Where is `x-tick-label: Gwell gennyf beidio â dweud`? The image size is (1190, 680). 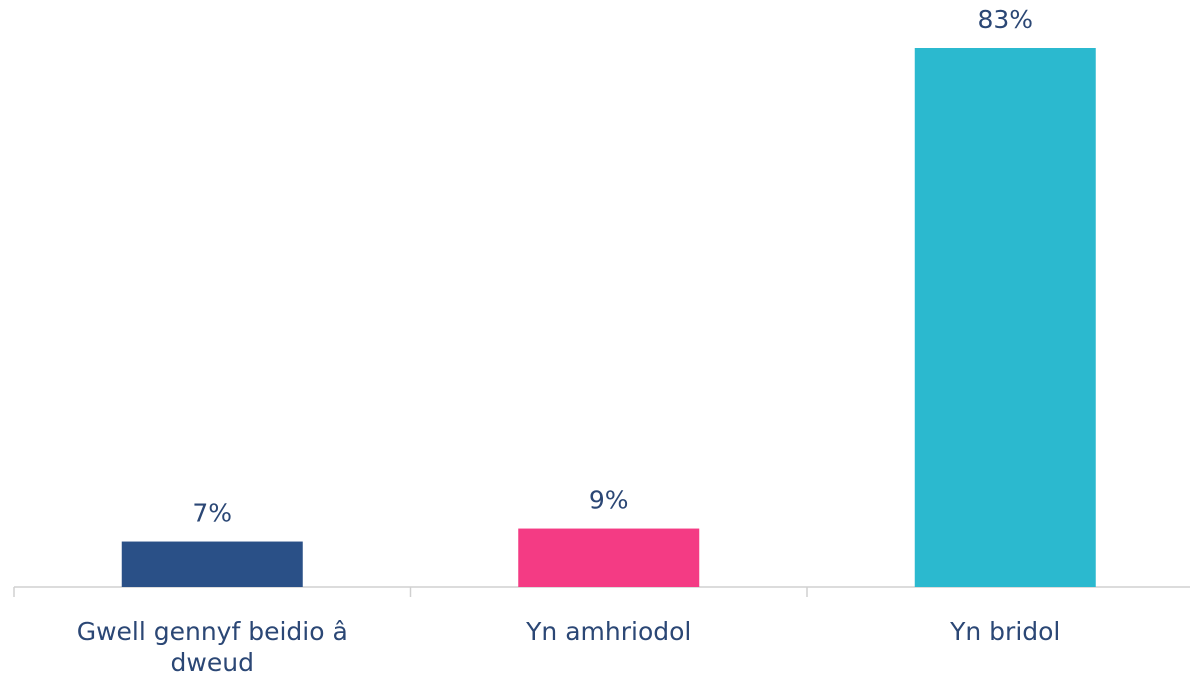 x-tick-label: Gwell gennyf beidio â dweud is located at coordinates (212, 646).